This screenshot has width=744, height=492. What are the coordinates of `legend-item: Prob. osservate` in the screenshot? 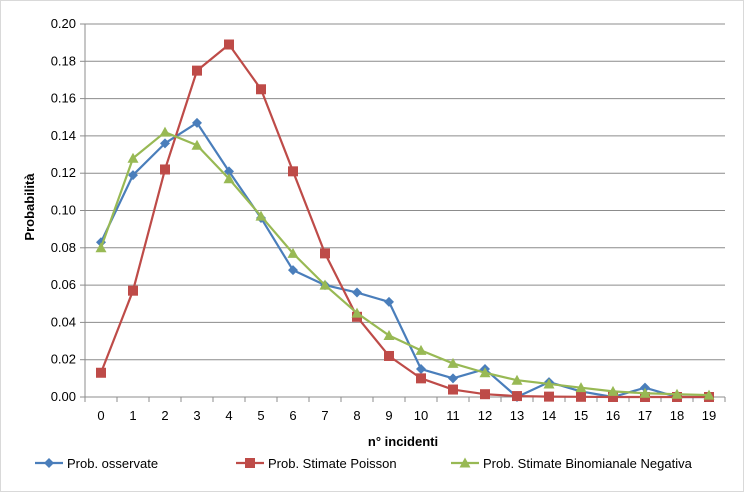 It's located at (96, 463).